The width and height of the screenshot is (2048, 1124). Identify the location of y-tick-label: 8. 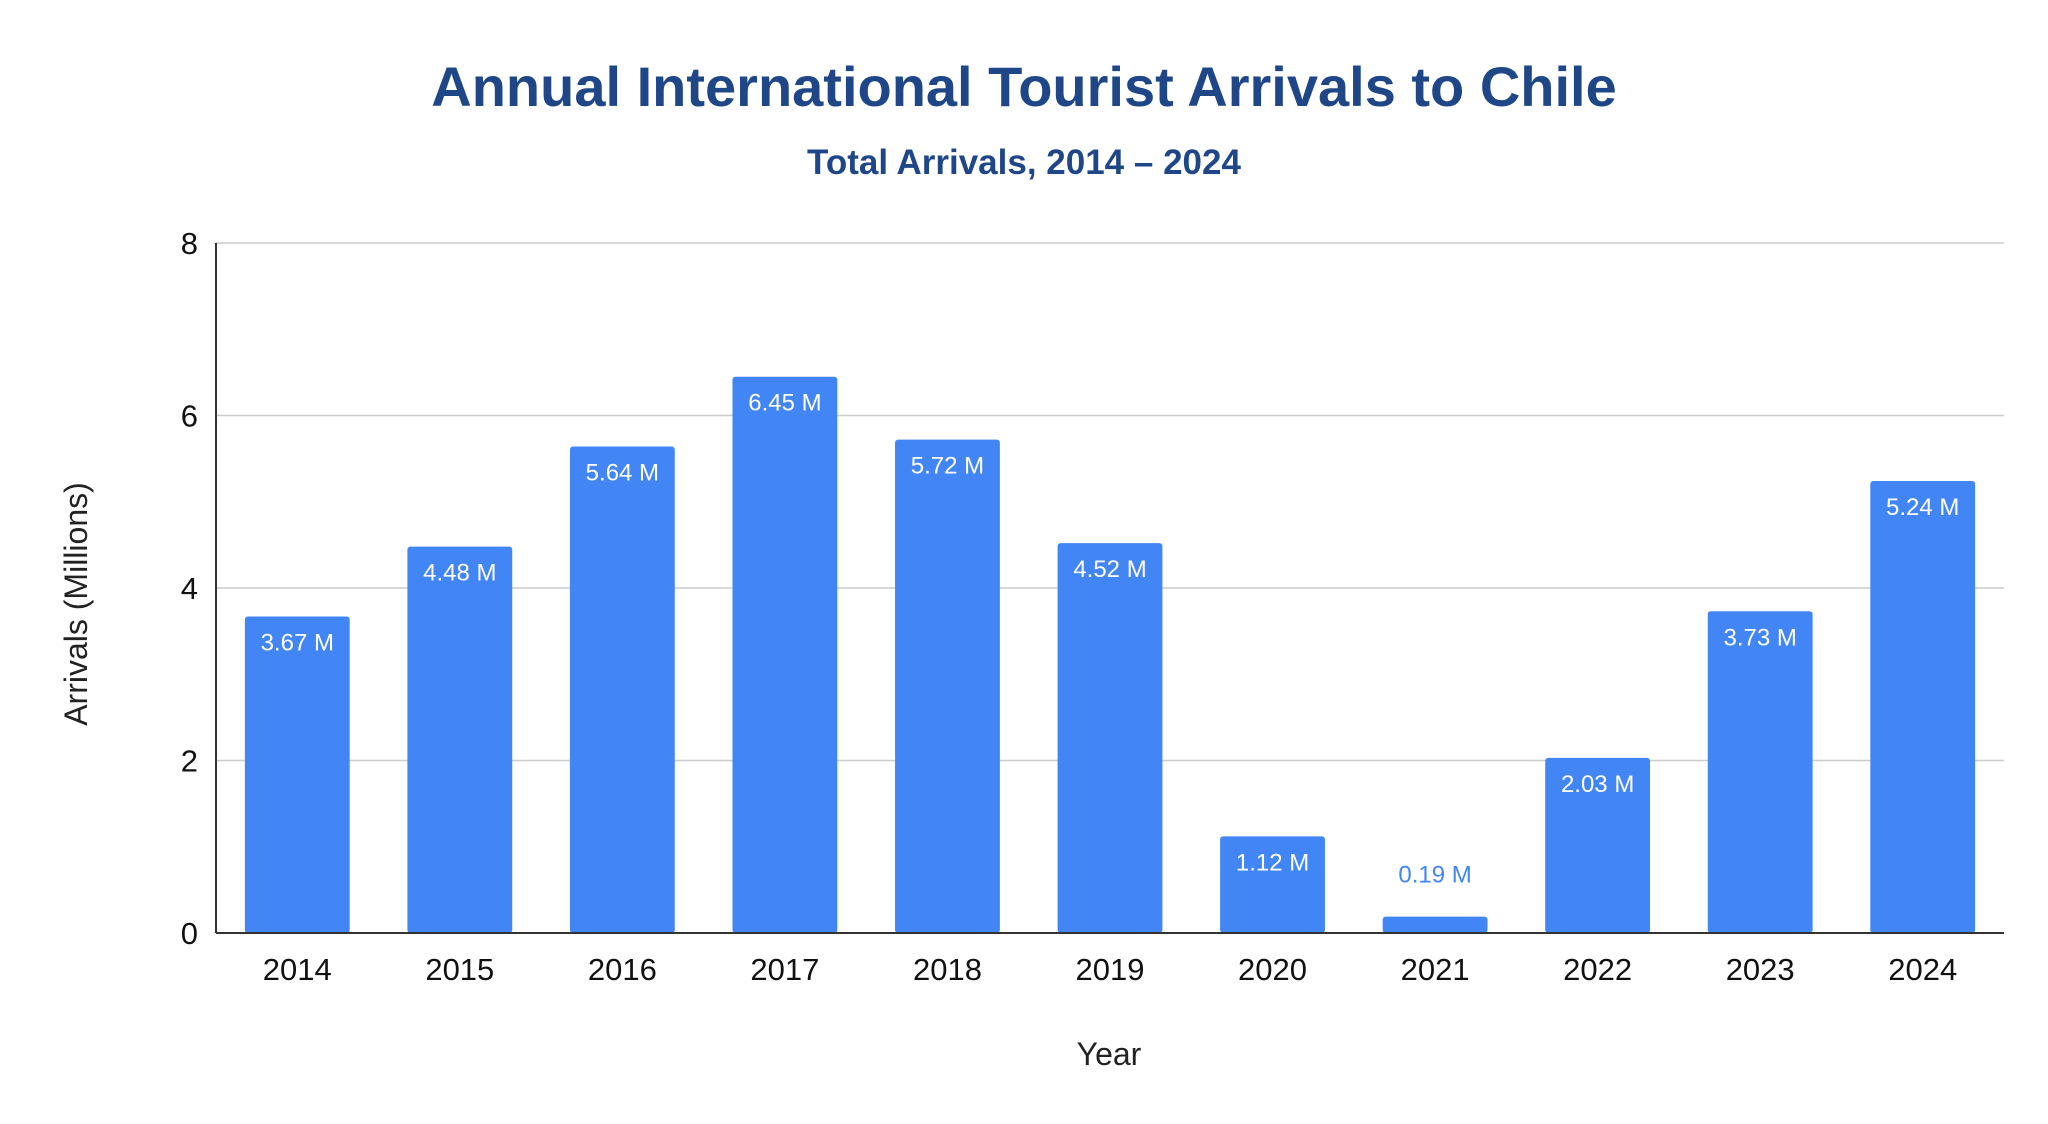
(189, 243).